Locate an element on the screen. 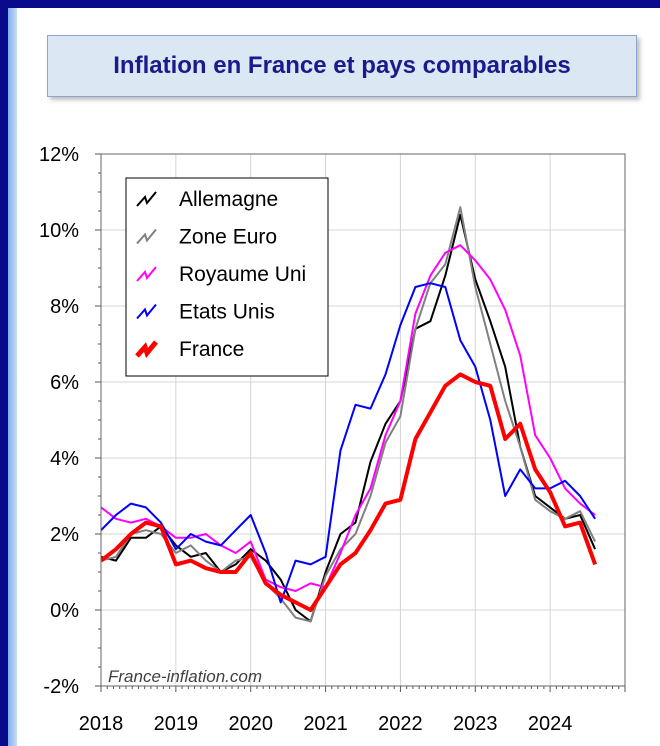  legend-box is located at coordinates (227, 277).